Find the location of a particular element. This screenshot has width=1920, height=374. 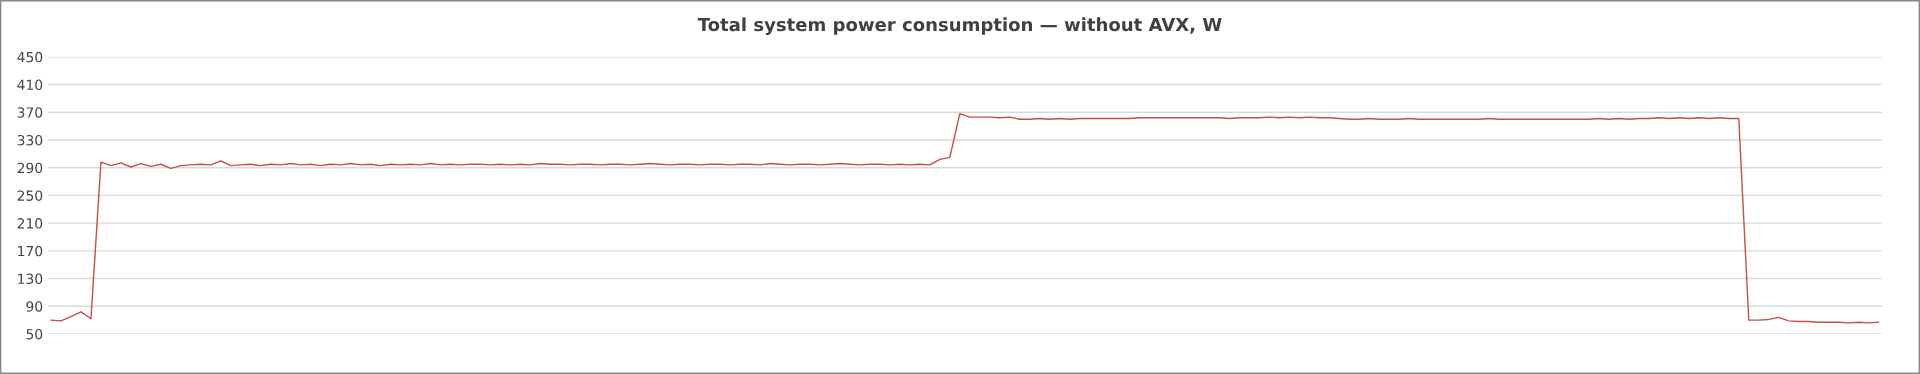

y-tick-label: 290 is located at coordinates (30, 168).